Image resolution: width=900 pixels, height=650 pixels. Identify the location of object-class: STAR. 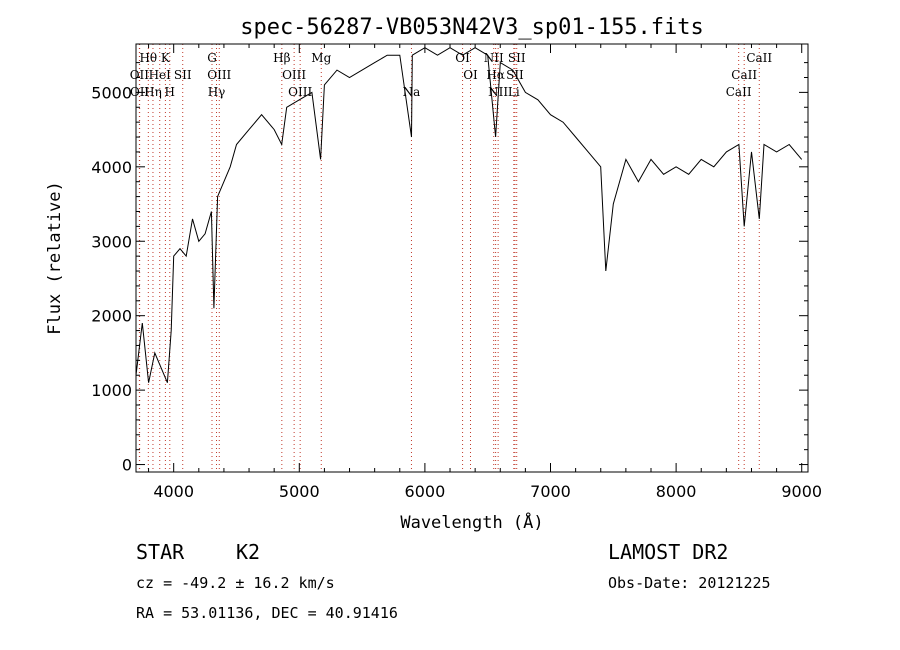
(160, 552).